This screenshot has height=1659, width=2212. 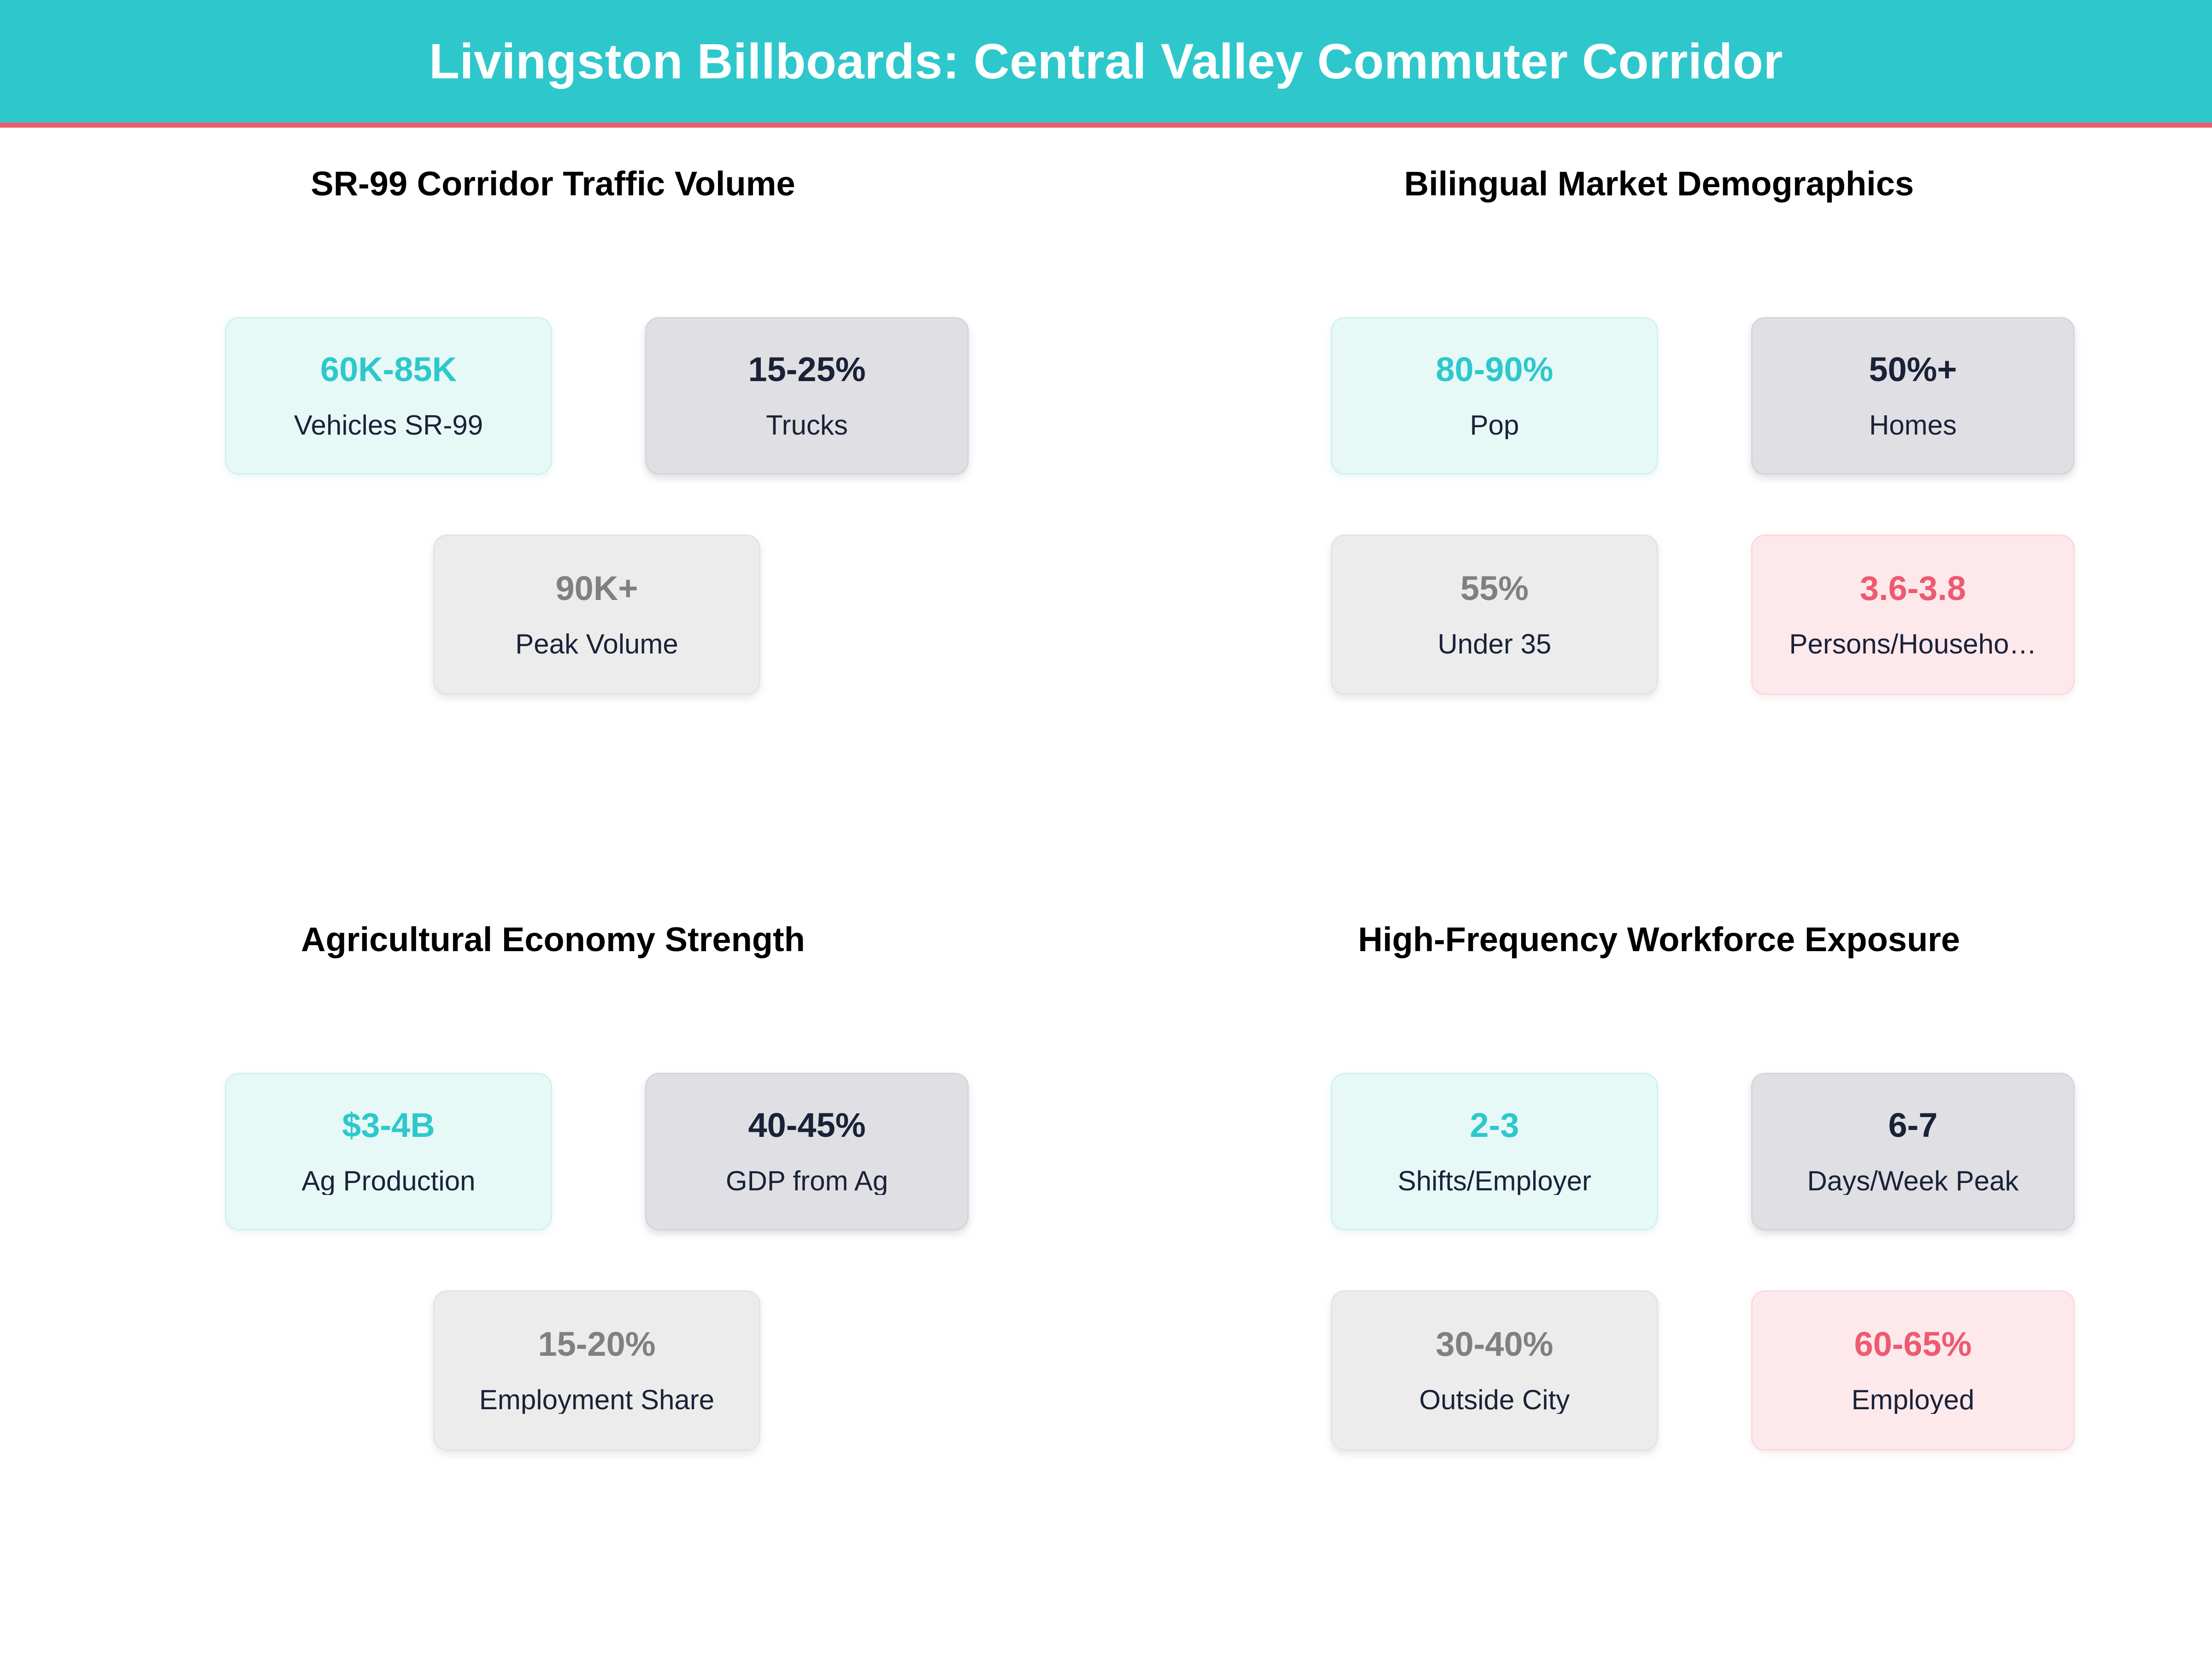 I want to click on stat-value: 40-45%, so click(x=807, y=1125).